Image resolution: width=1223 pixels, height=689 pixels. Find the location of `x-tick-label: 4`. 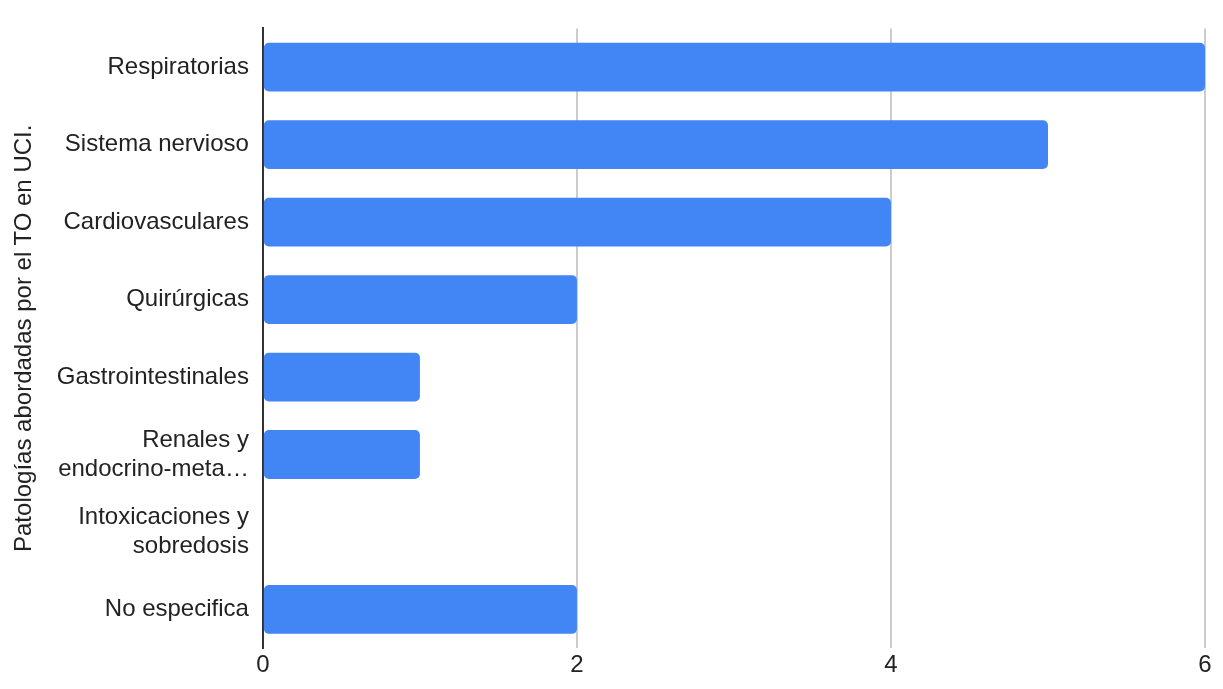

x-tick-label: 4 is located at coordinates (891, 664).